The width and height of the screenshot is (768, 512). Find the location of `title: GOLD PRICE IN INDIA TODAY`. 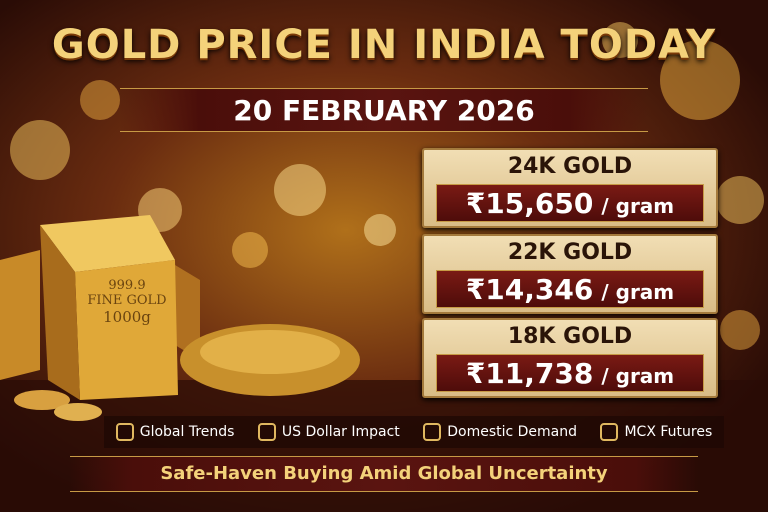

title: GOLD PRICE IN INDIA TODAY is located at coordinates (384, 45).